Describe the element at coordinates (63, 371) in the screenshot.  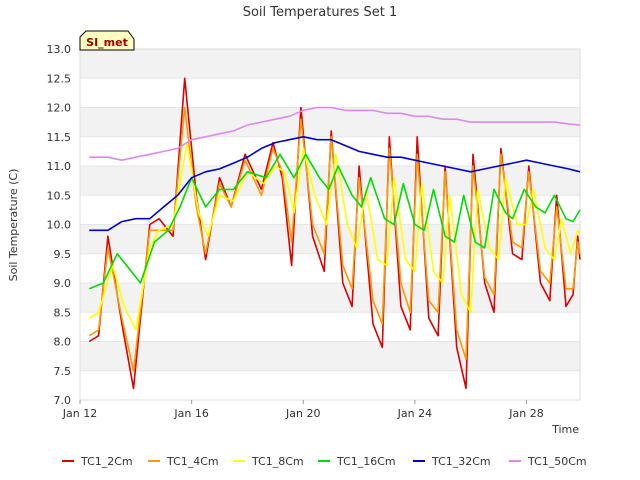
I see `y-tick-label: 7.5` at that location.